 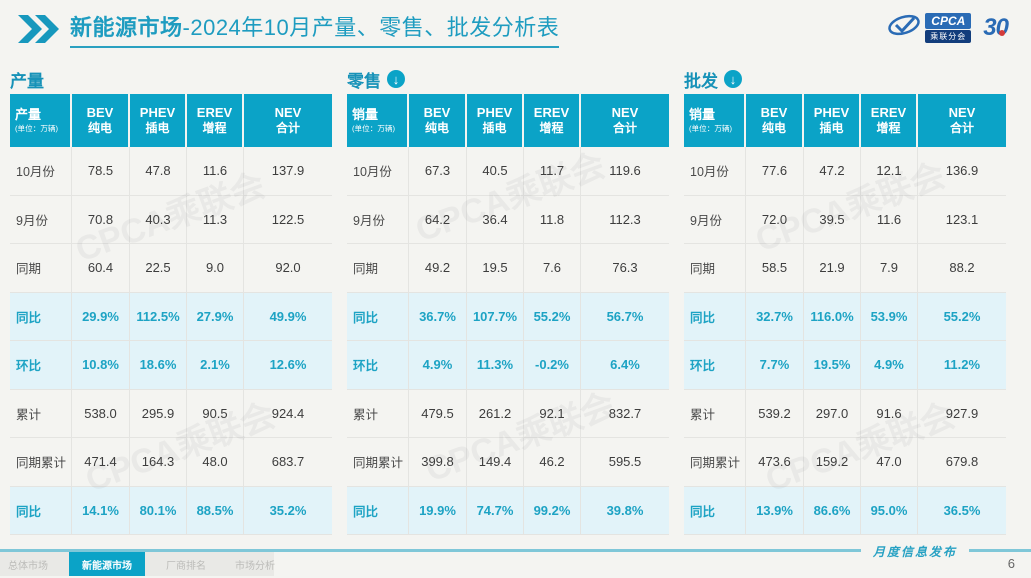 What do you see at coordinates (28, 115) in the screenshot?
I see `corner-label: 产量` at bounding box center [28, 115].